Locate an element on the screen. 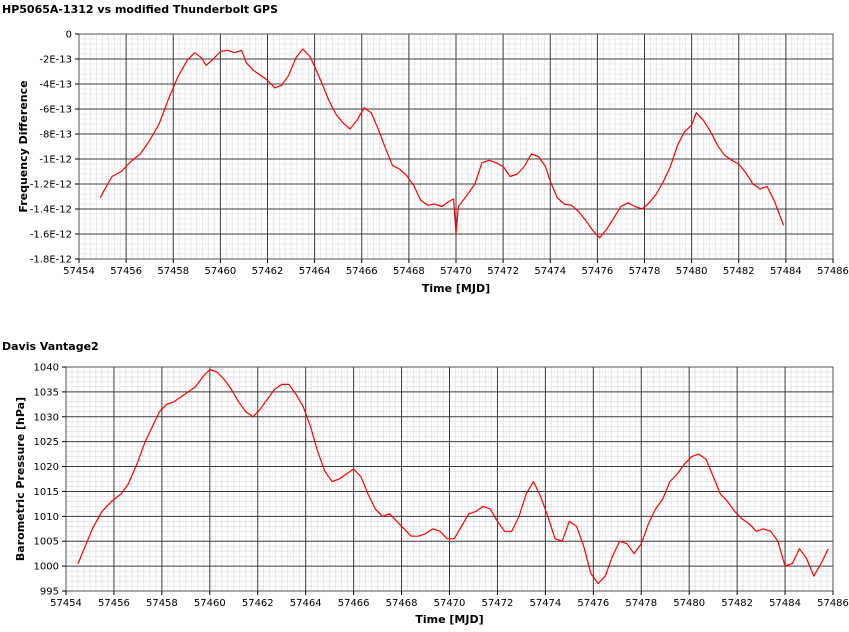 Image resolution: width=849 pixels, height=632 pixels. y-tick-label: 1010 is located at coordinates (46, 517).